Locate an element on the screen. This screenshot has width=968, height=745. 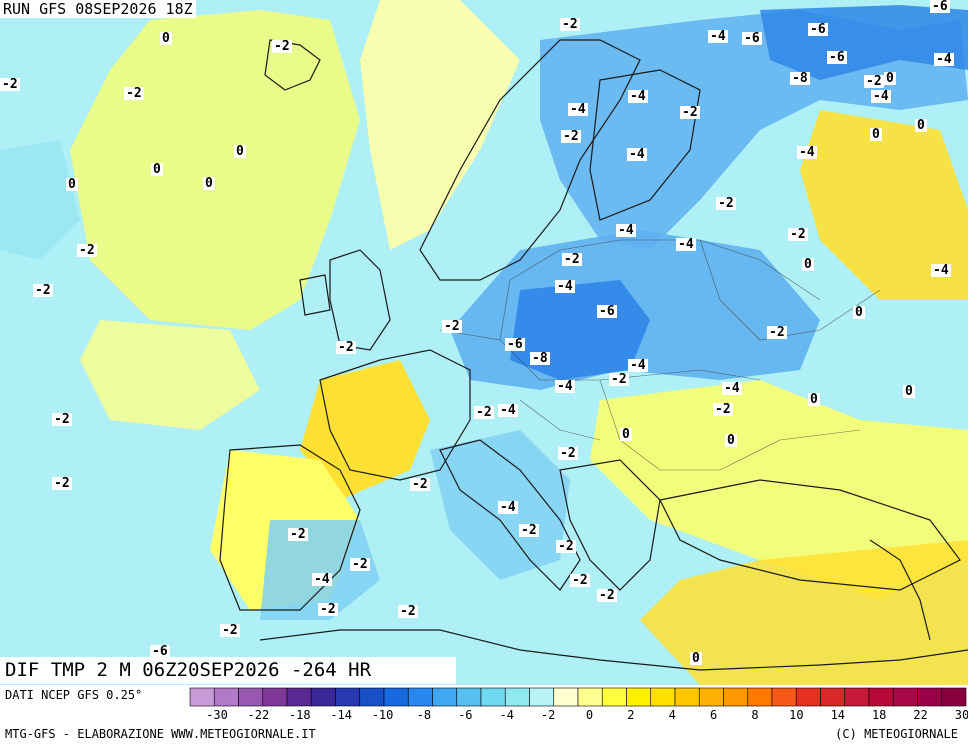
contour-label: -8 is located at coordinates (800, 78).